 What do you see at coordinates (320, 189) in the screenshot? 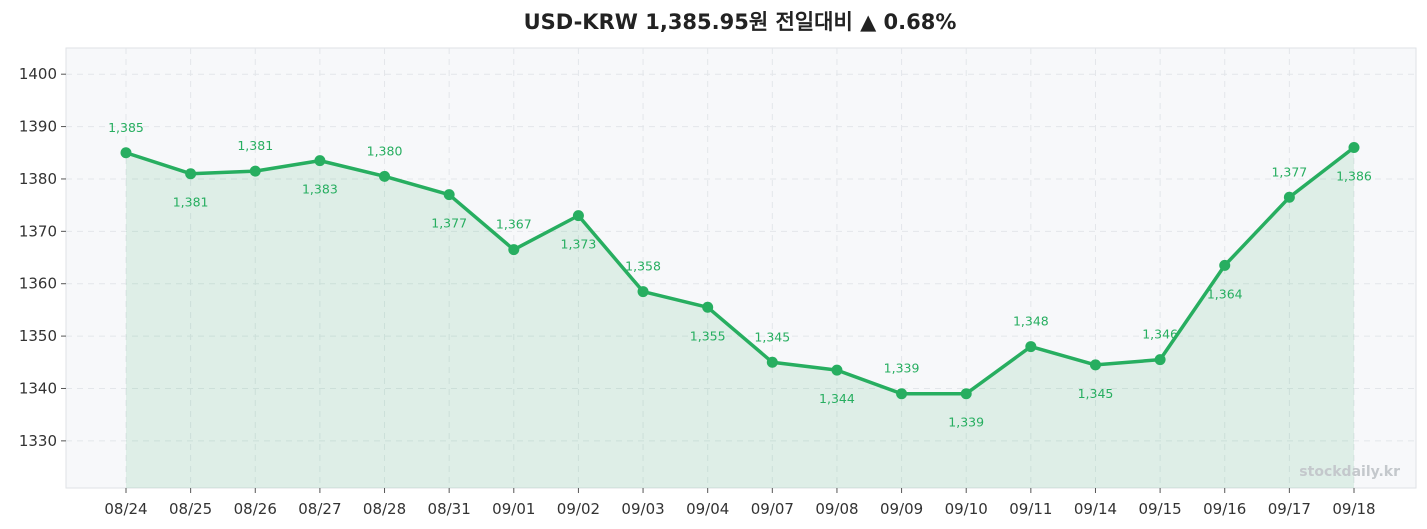
I see `data-label-3: 1,383` at bounding box center [320, 189].